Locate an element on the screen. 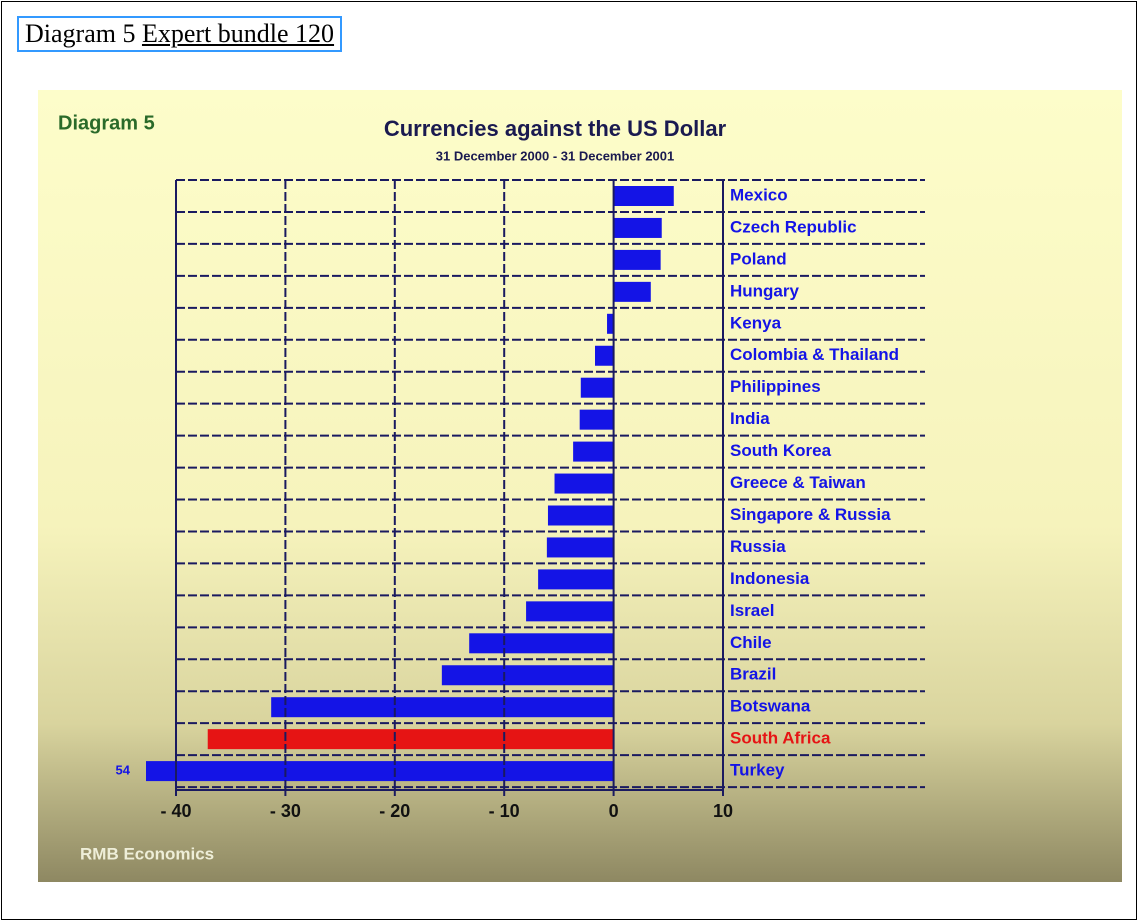 The width and height of the screenshot is (1138, 921). chart-title: Currencies against the US Dollar is located at coordinates (555, 128).